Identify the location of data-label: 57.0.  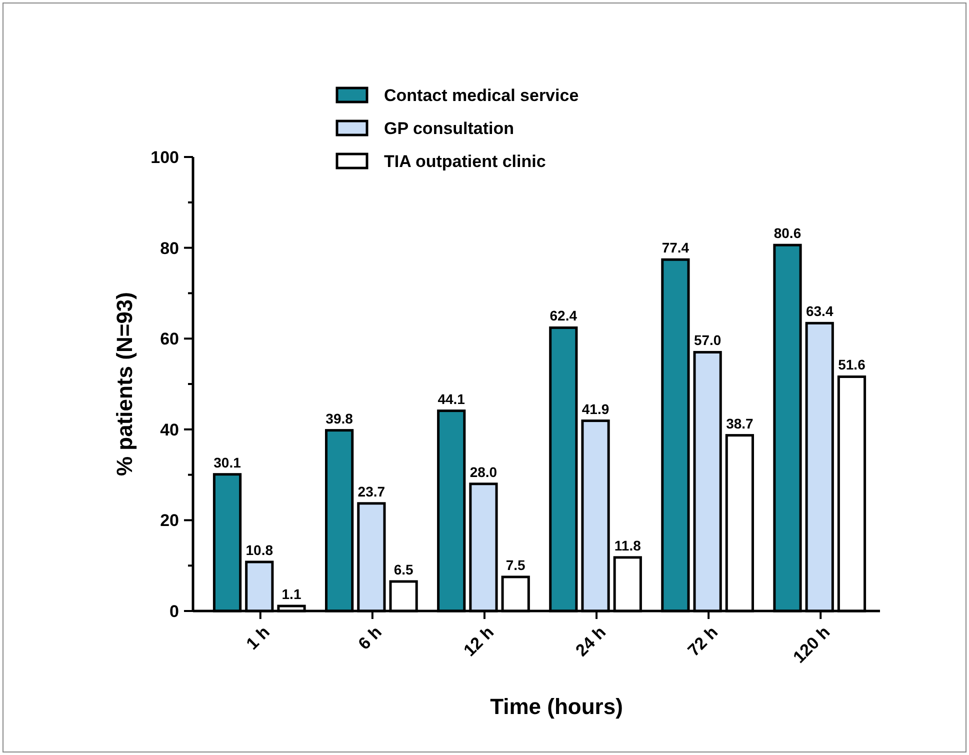
(708, 340).